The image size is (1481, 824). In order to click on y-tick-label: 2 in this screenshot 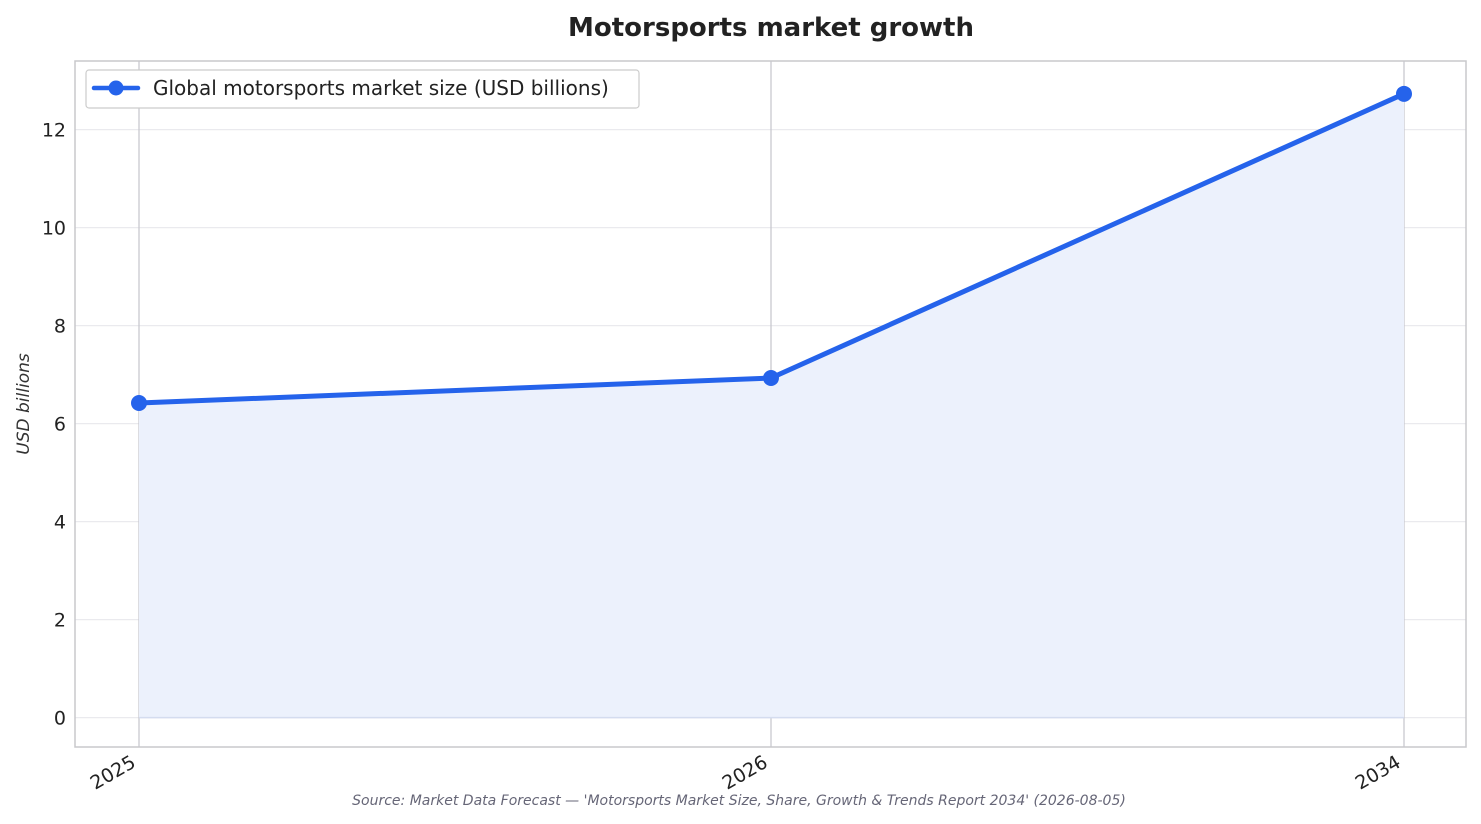, I will do `click(60, 621)`.